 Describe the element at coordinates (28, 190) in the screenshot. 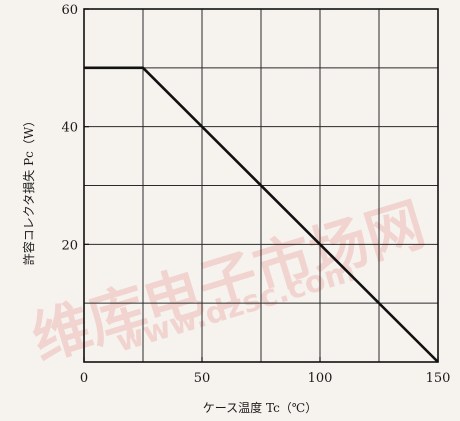

I see `y-axis-label: 許容コレクタ損失 Pc（W）` at that location.